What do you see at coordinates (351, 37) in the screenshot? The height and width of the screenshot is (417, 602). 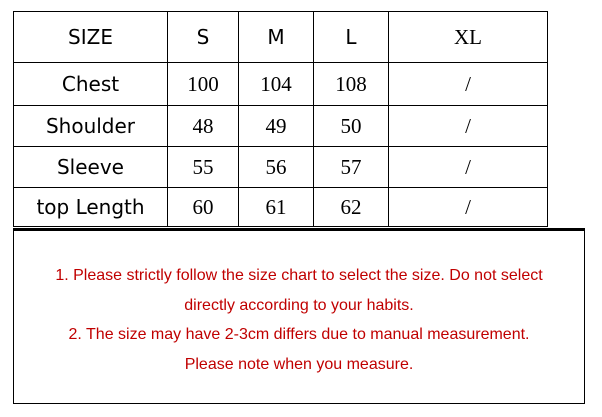 I see `header-cell: L` at bounding box center [351, 37].